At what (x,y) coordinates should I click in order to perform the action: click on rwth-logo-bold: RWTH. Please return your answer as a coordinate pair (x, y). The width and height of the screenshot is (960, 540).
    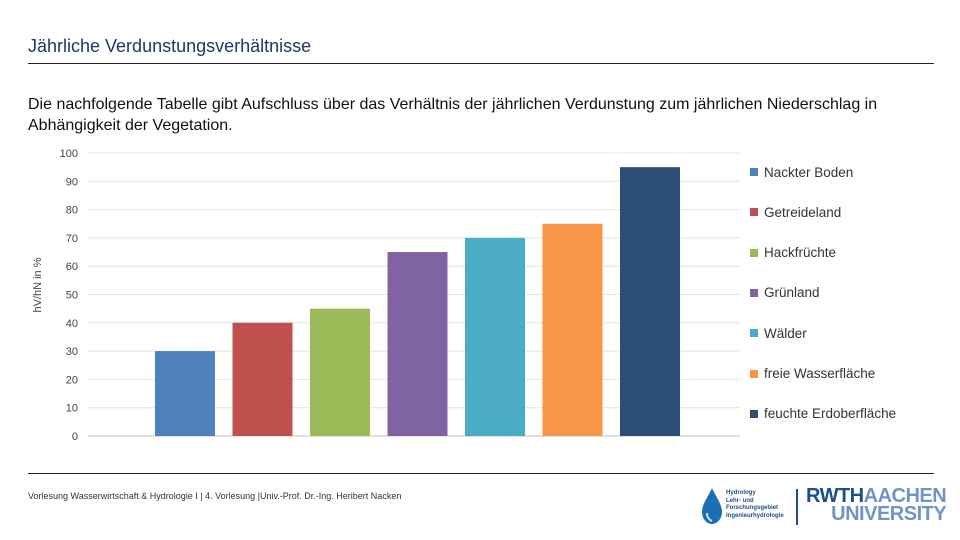
    Looking at the image, I should click on (835, 496).